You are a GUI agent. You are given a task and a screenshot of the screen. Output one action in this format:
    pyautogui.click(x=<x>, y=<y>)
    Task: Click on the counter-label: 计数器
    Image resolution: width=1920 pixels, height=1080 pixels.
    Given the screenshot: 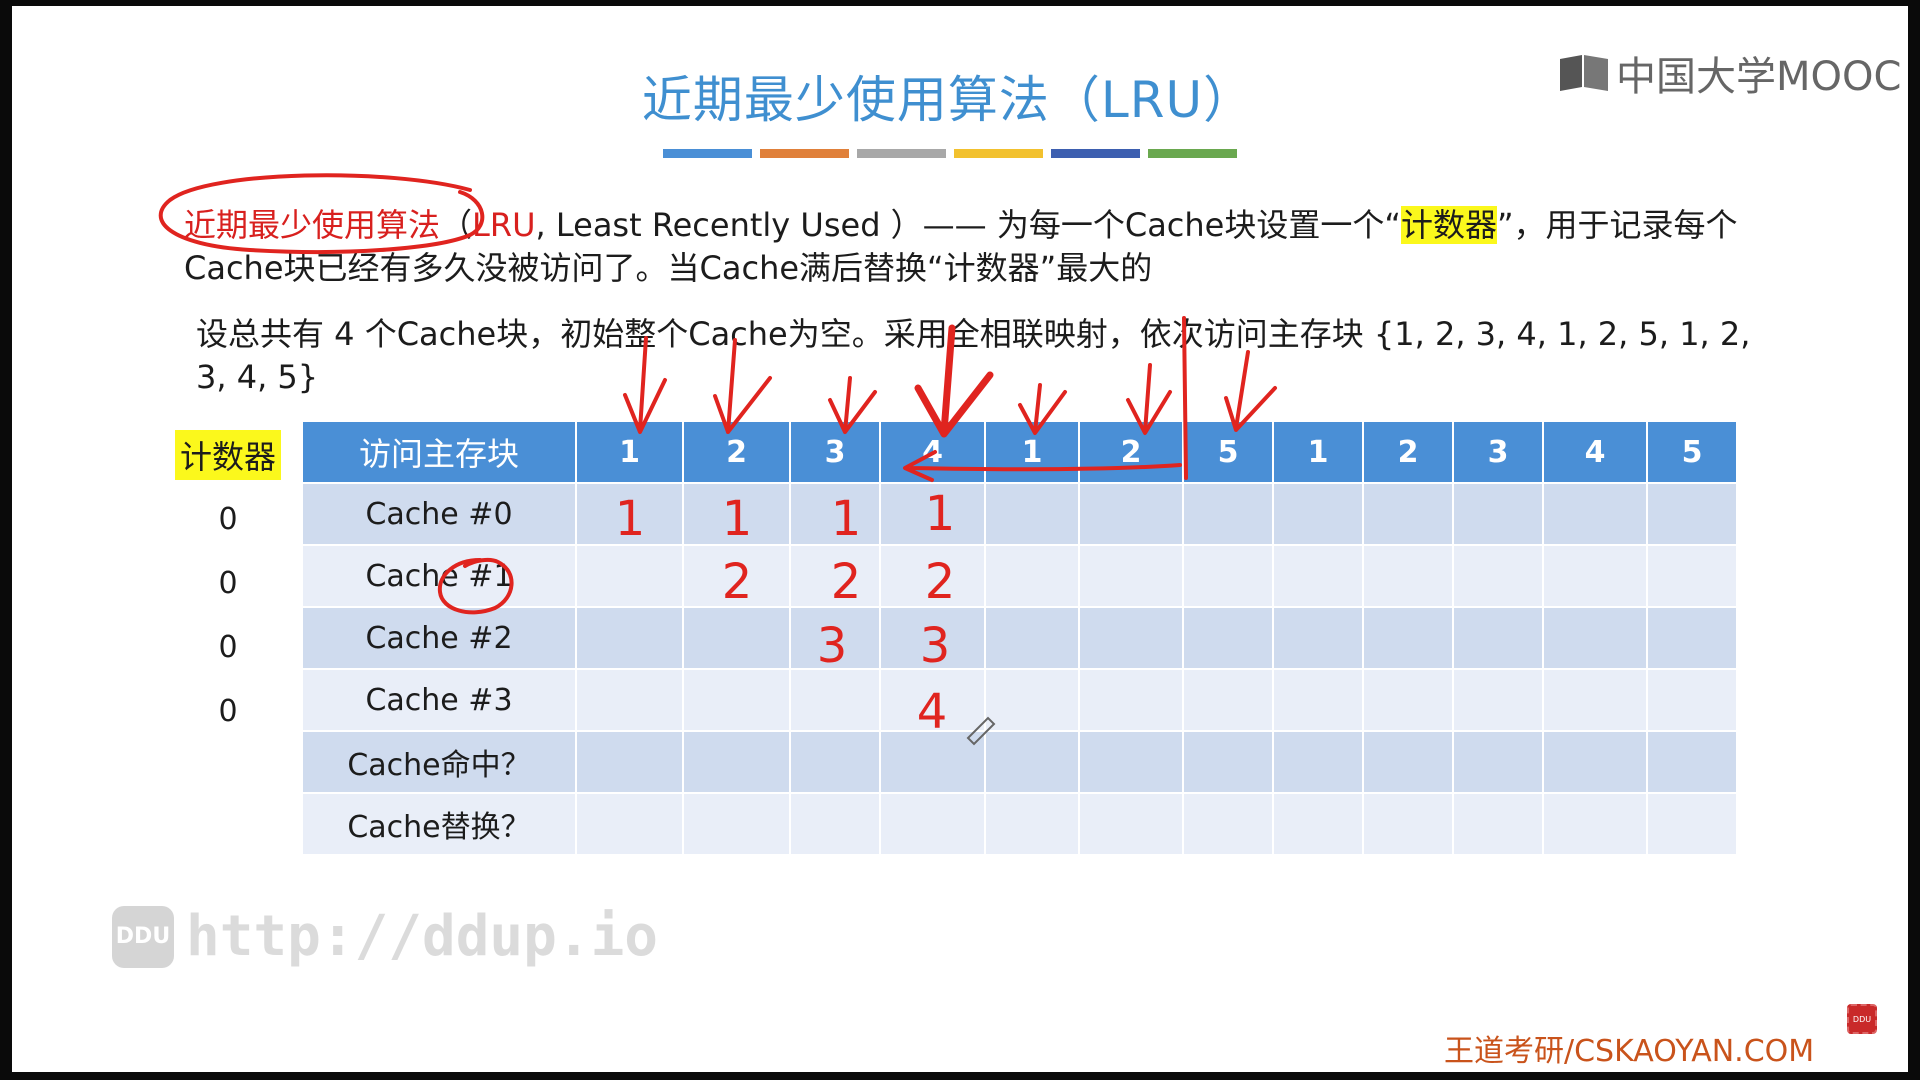 What is the action you would take?
    pyautogui.click(x=228, y=455)
    